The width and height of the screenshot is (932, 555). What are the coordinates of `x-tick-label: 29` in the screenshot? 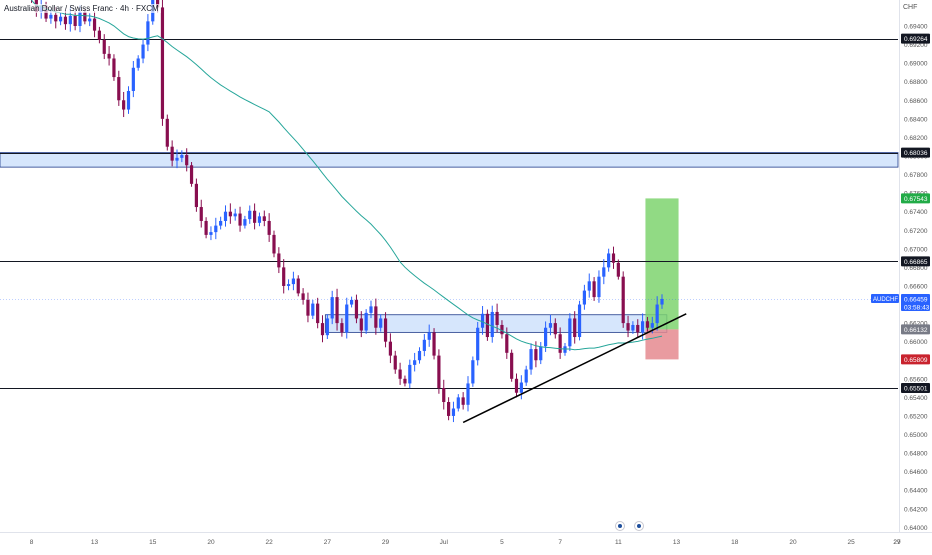 It's located at (897, 542).